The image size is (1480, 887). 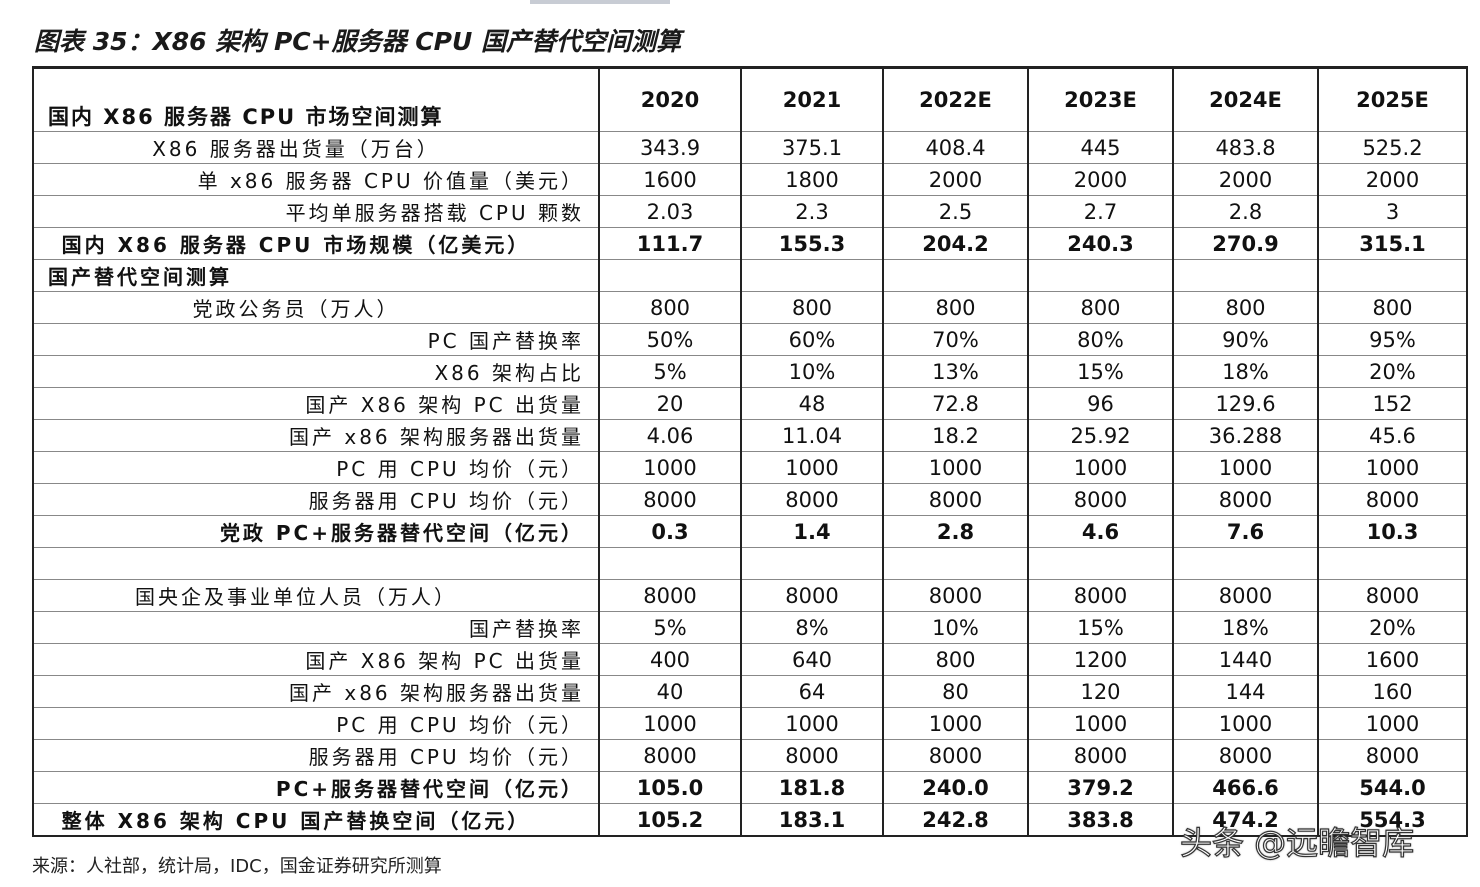 I want to click on year-header: 2020, so click(x=670, y=99).